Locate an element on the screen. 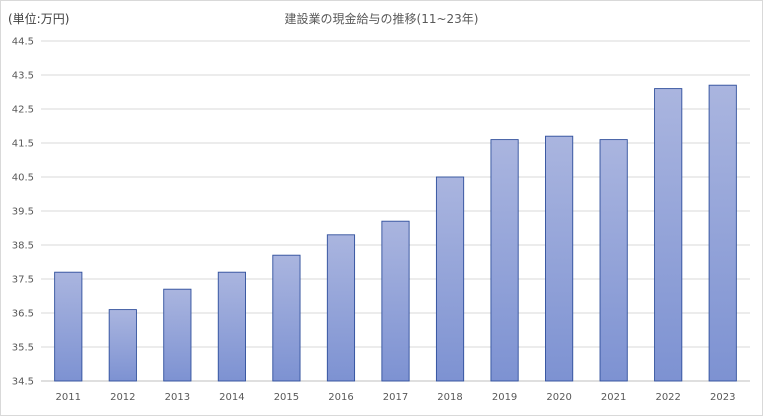 This screenshot has height=416, width=763. y-tick-label: 37.5 is located at coordinates (23, 280).